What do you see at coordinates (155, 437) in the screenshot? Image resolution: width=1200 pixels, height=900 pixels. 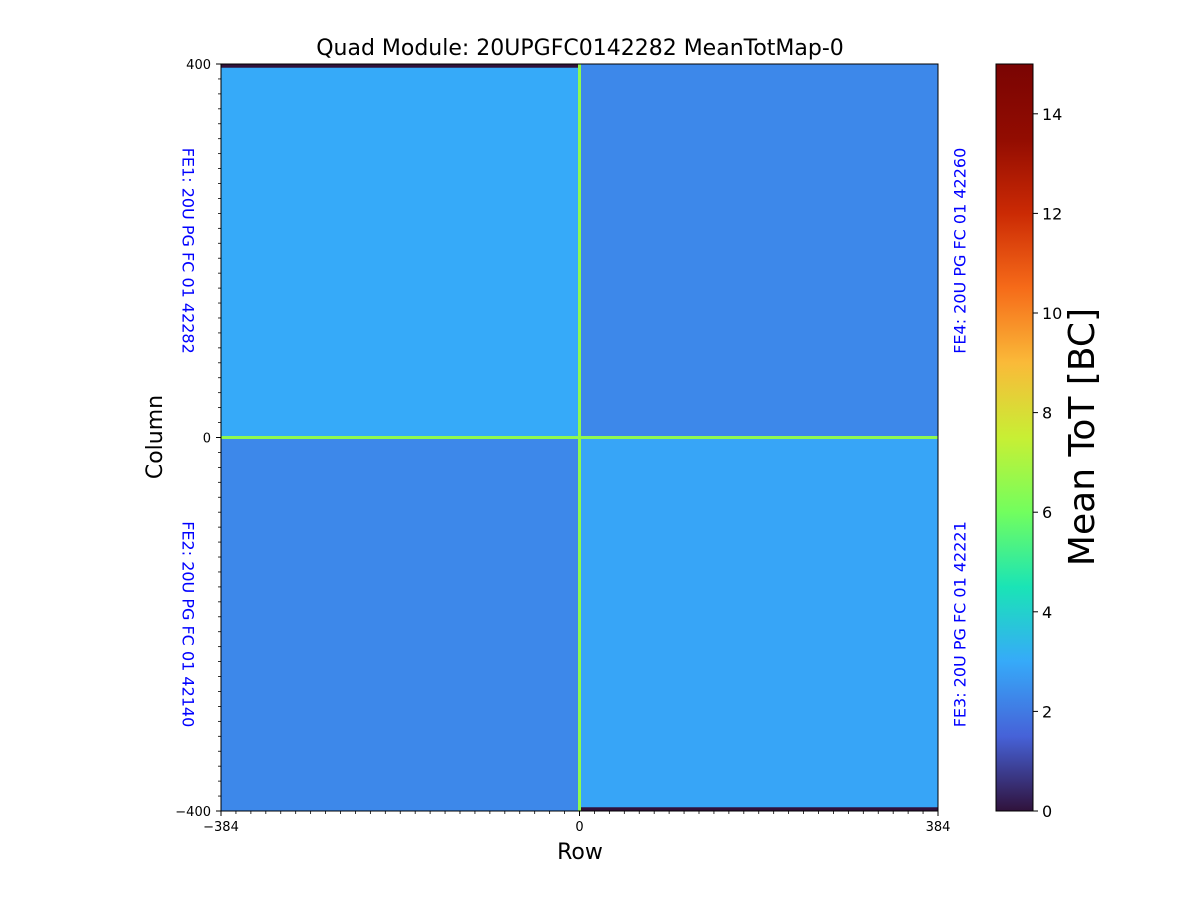 I see `y-axis-label: Column` at bounding box center [155, 437].